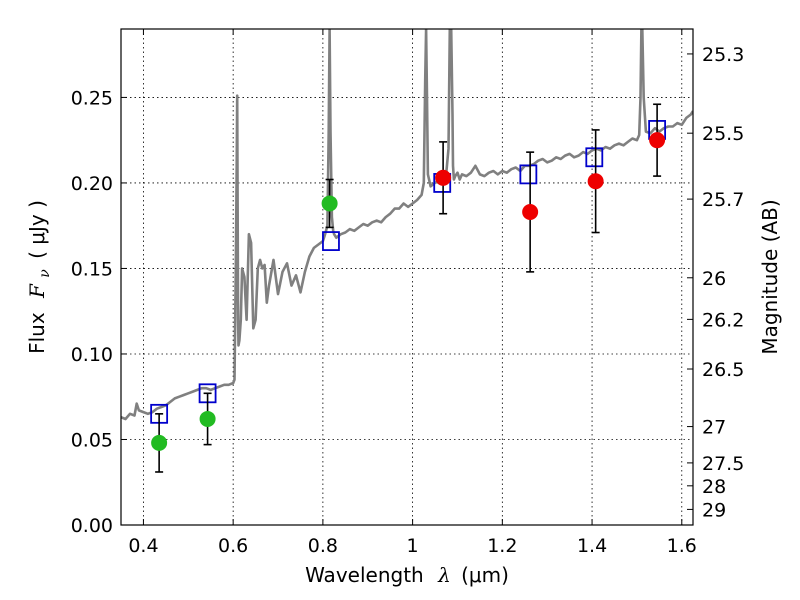  I want to click on x-tick-label: 0.8, so click(323, 546).